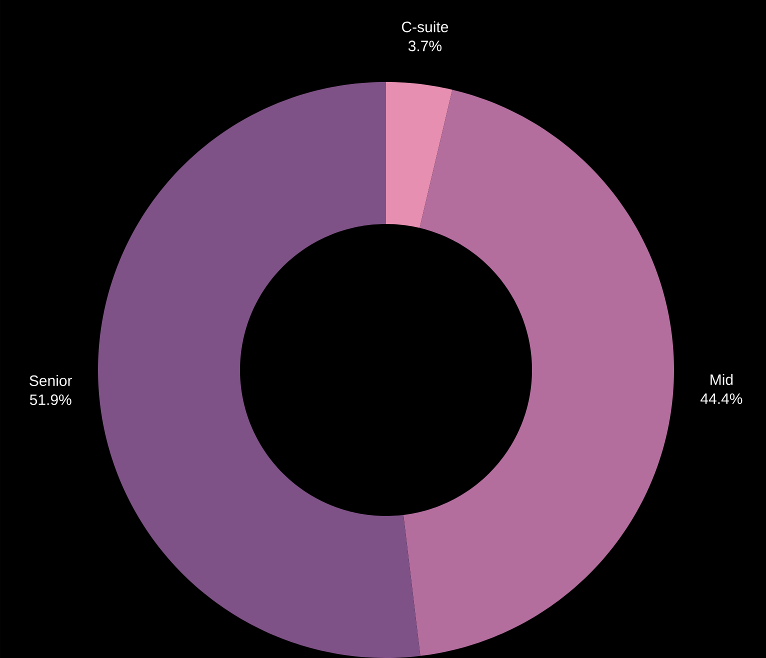  What do you see at coordinates (425, 26) in the screenshot?
I see `slice-label: C-suite` at bounding box center [425, 26].